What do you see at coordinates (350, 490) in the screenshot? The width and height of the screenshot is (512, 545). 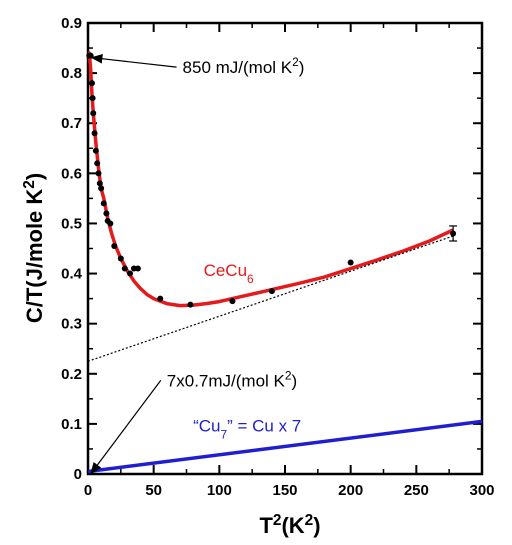 I see `x-tick-label: 200` at bounding box center [350, 490].